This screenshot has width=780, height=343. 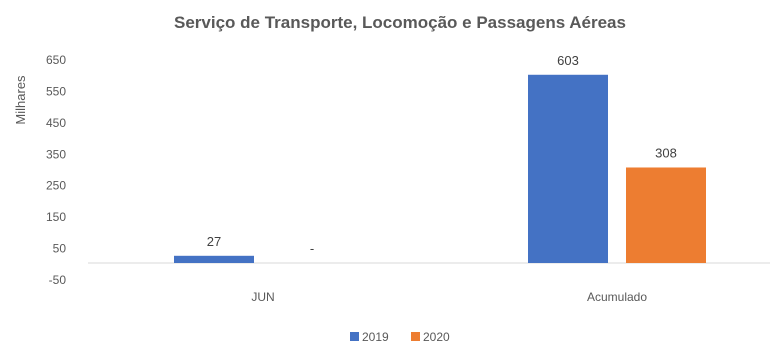 I want to click on y-axis-ticks: 650 550 450 350 250 150 50 -50, so click(x=56, y=170).